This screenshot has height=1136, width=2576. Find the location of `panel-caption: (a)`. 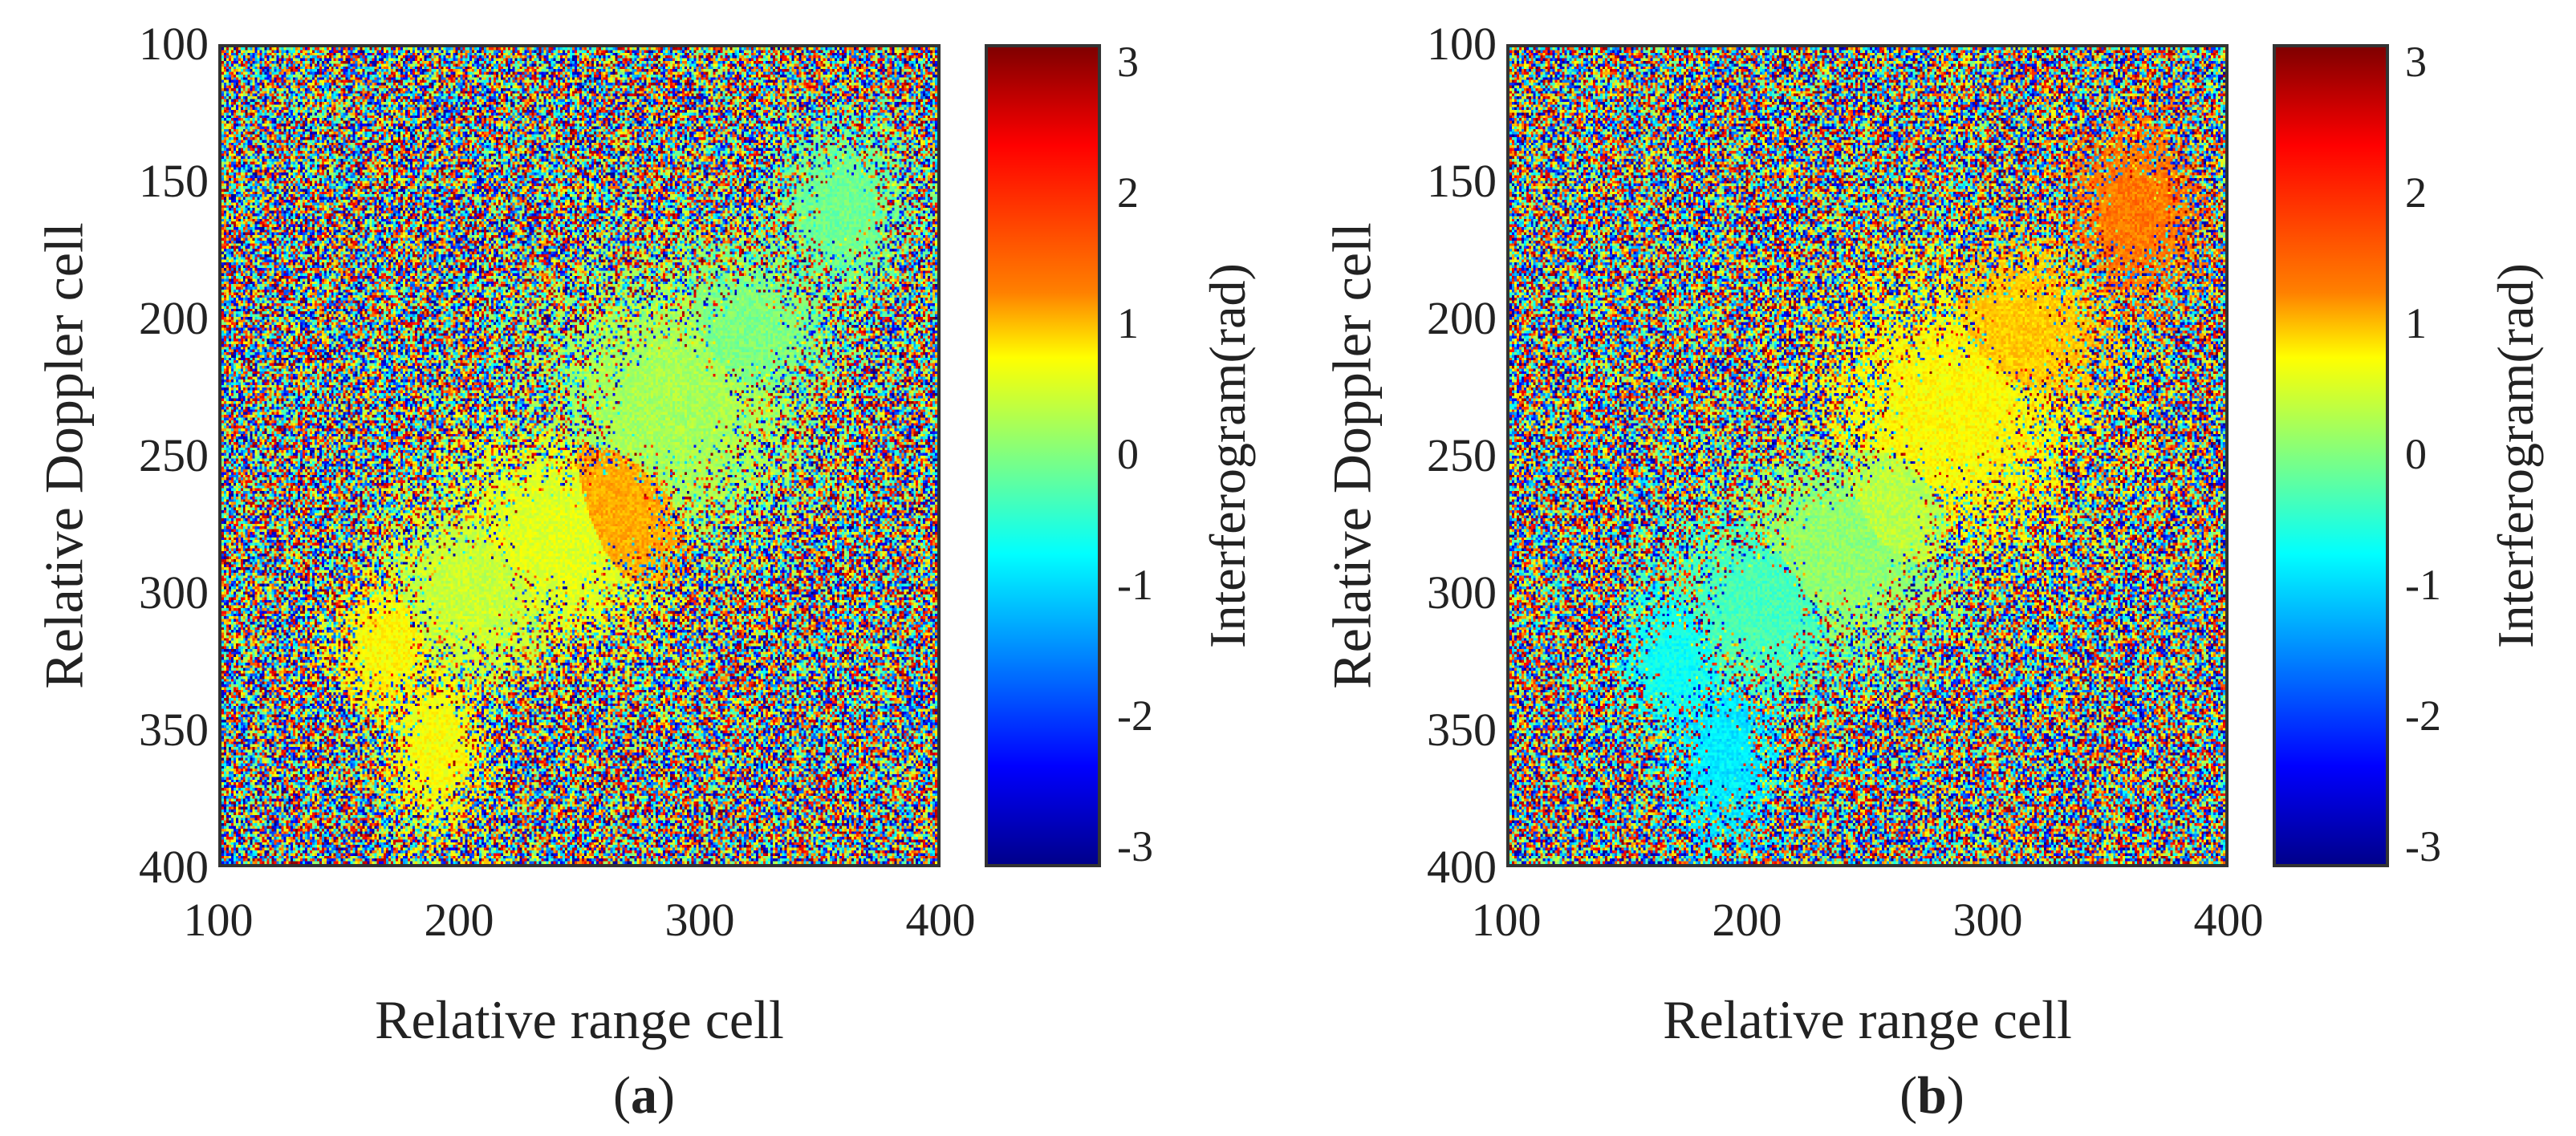

panel-caption: (a) is located at coordinates (644, 1095).